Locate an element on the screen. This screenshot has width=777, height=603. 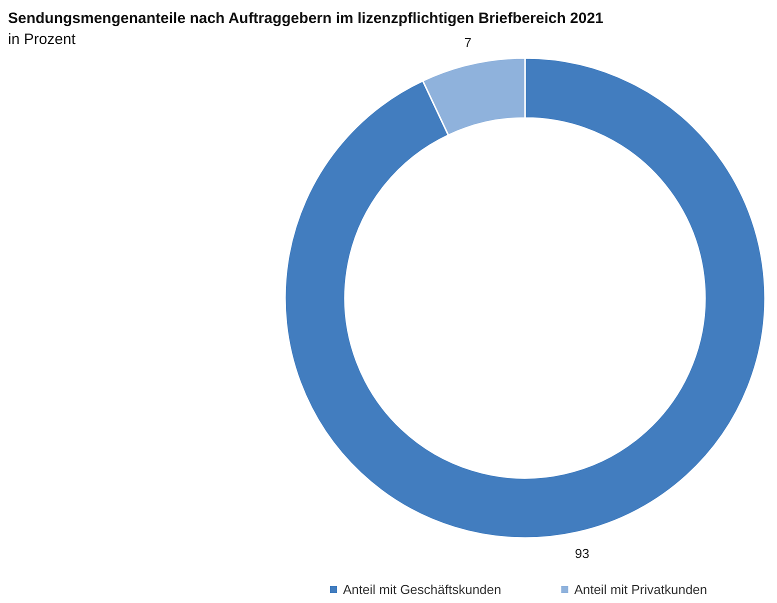
data-label: 93 is located at coordinates (582, 554).